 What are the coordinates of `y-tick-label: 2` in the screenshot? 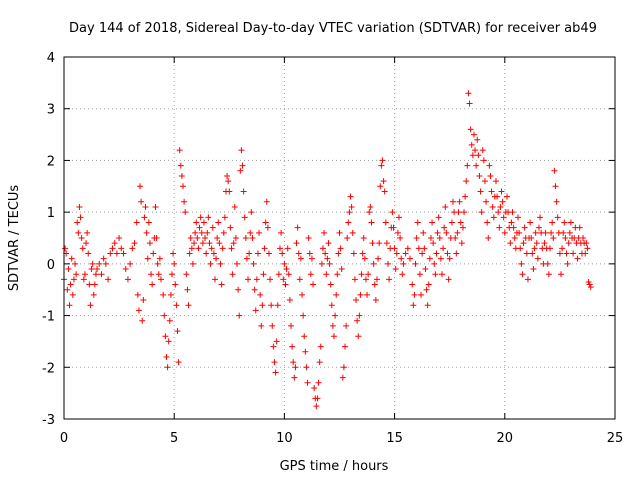 It's located at (51, 161).